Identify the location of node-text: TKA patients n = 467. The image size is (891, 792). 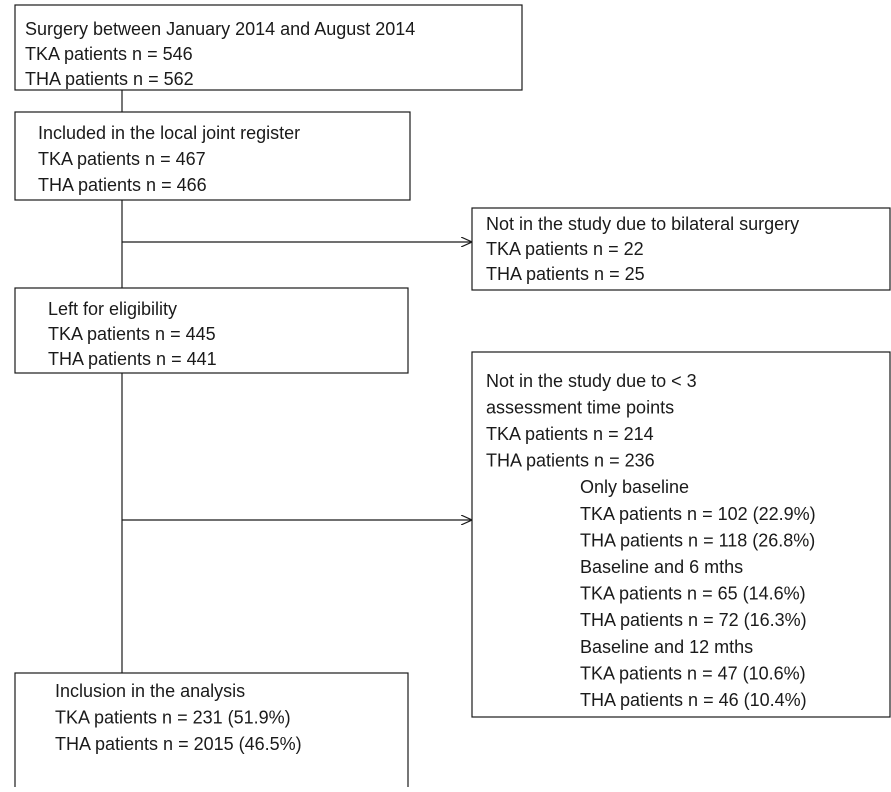
(122, 159).